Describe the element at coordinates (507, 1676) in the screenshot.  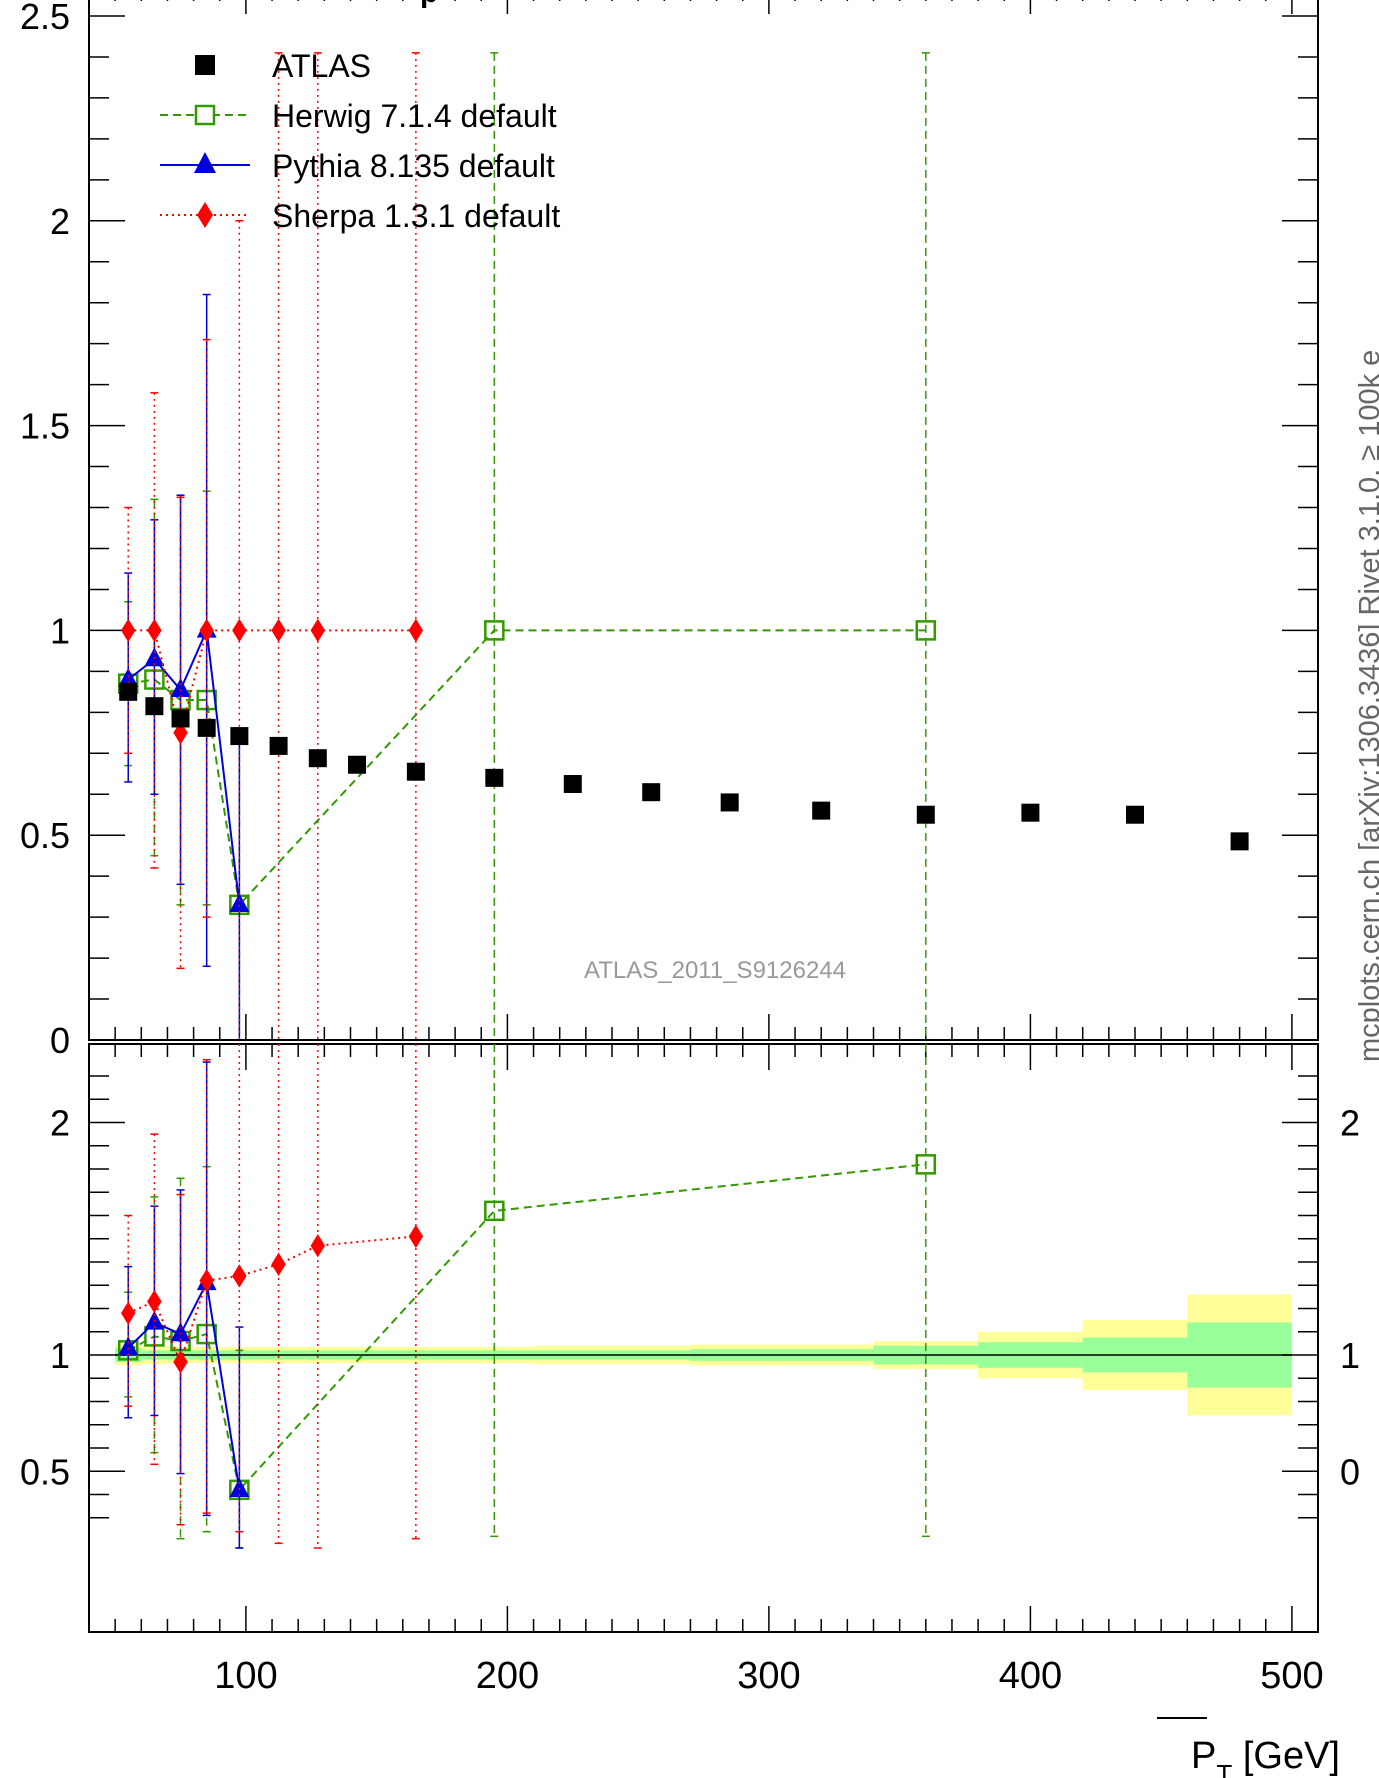
I see `x-tick-label: 200` at that location.